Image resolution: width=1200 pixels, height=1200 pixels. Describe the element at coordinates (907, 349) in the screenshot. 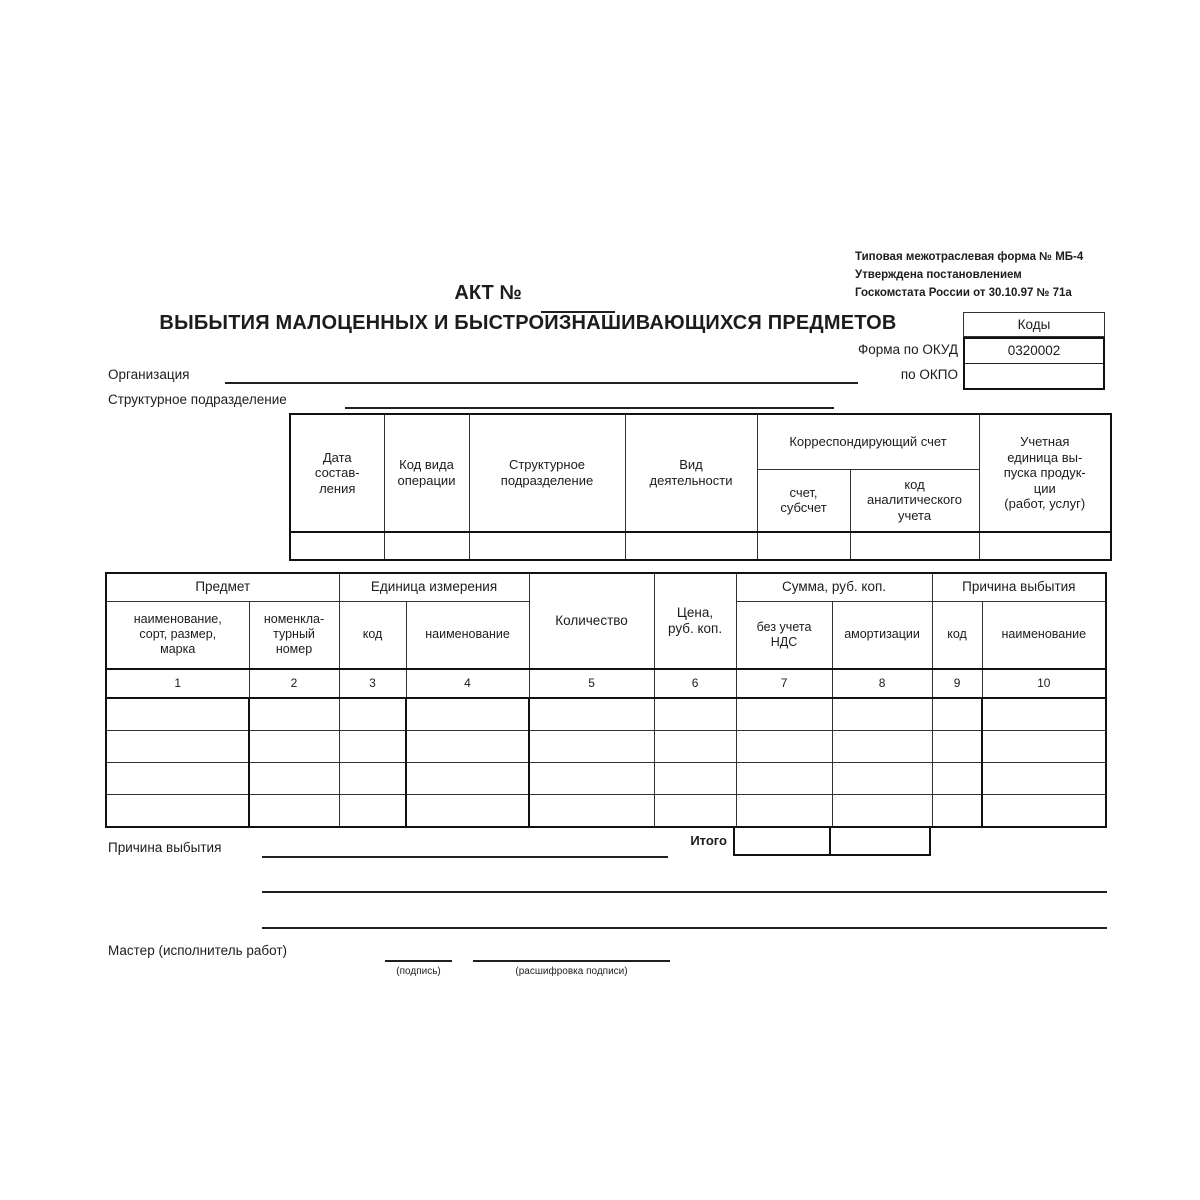

I see `okud-label: Форма по ОКУД` at that location.